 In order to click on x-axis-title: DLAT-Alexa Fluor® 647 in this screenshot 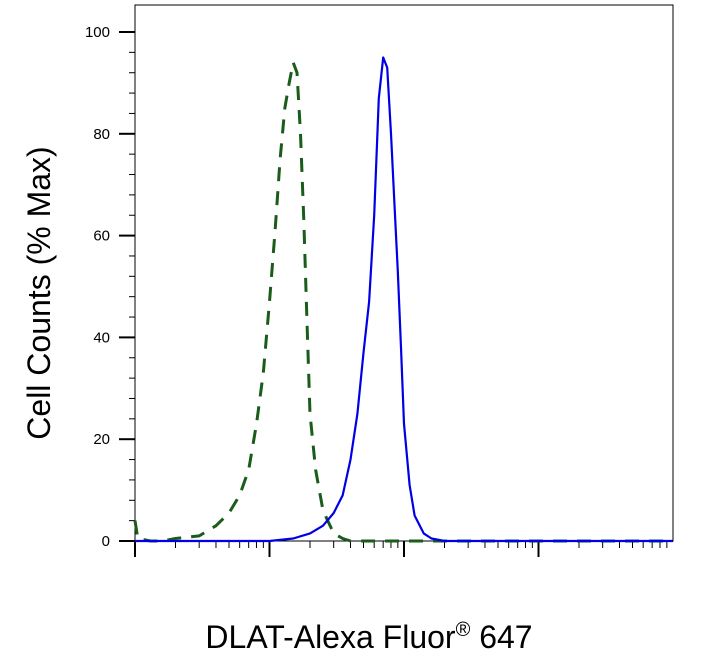, I will do `click(368, 637)`.